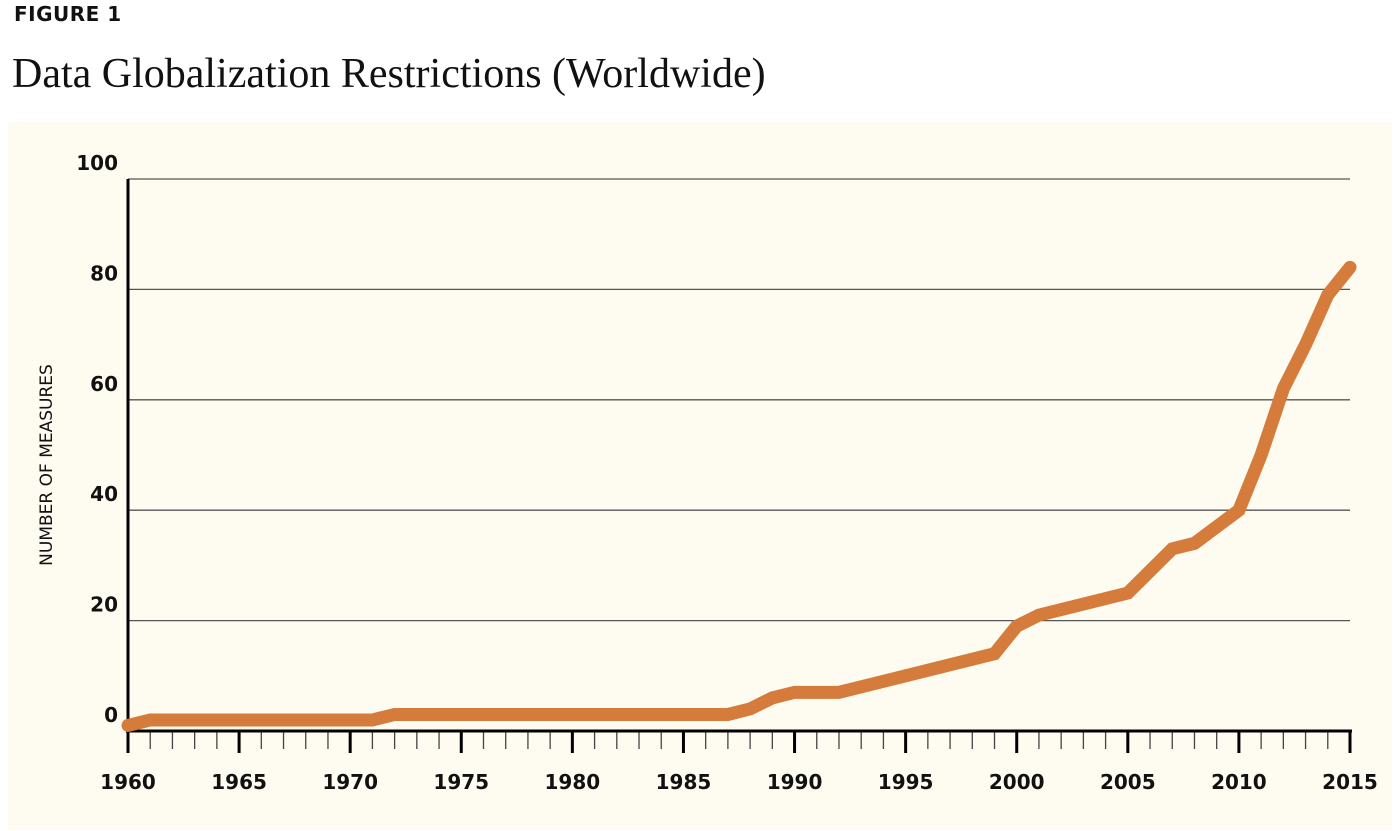 The image size is (1400, 831). Describe the element at coordinates (350, 782) in the screenshot. I see `x-tick-label: 1970` at that location.